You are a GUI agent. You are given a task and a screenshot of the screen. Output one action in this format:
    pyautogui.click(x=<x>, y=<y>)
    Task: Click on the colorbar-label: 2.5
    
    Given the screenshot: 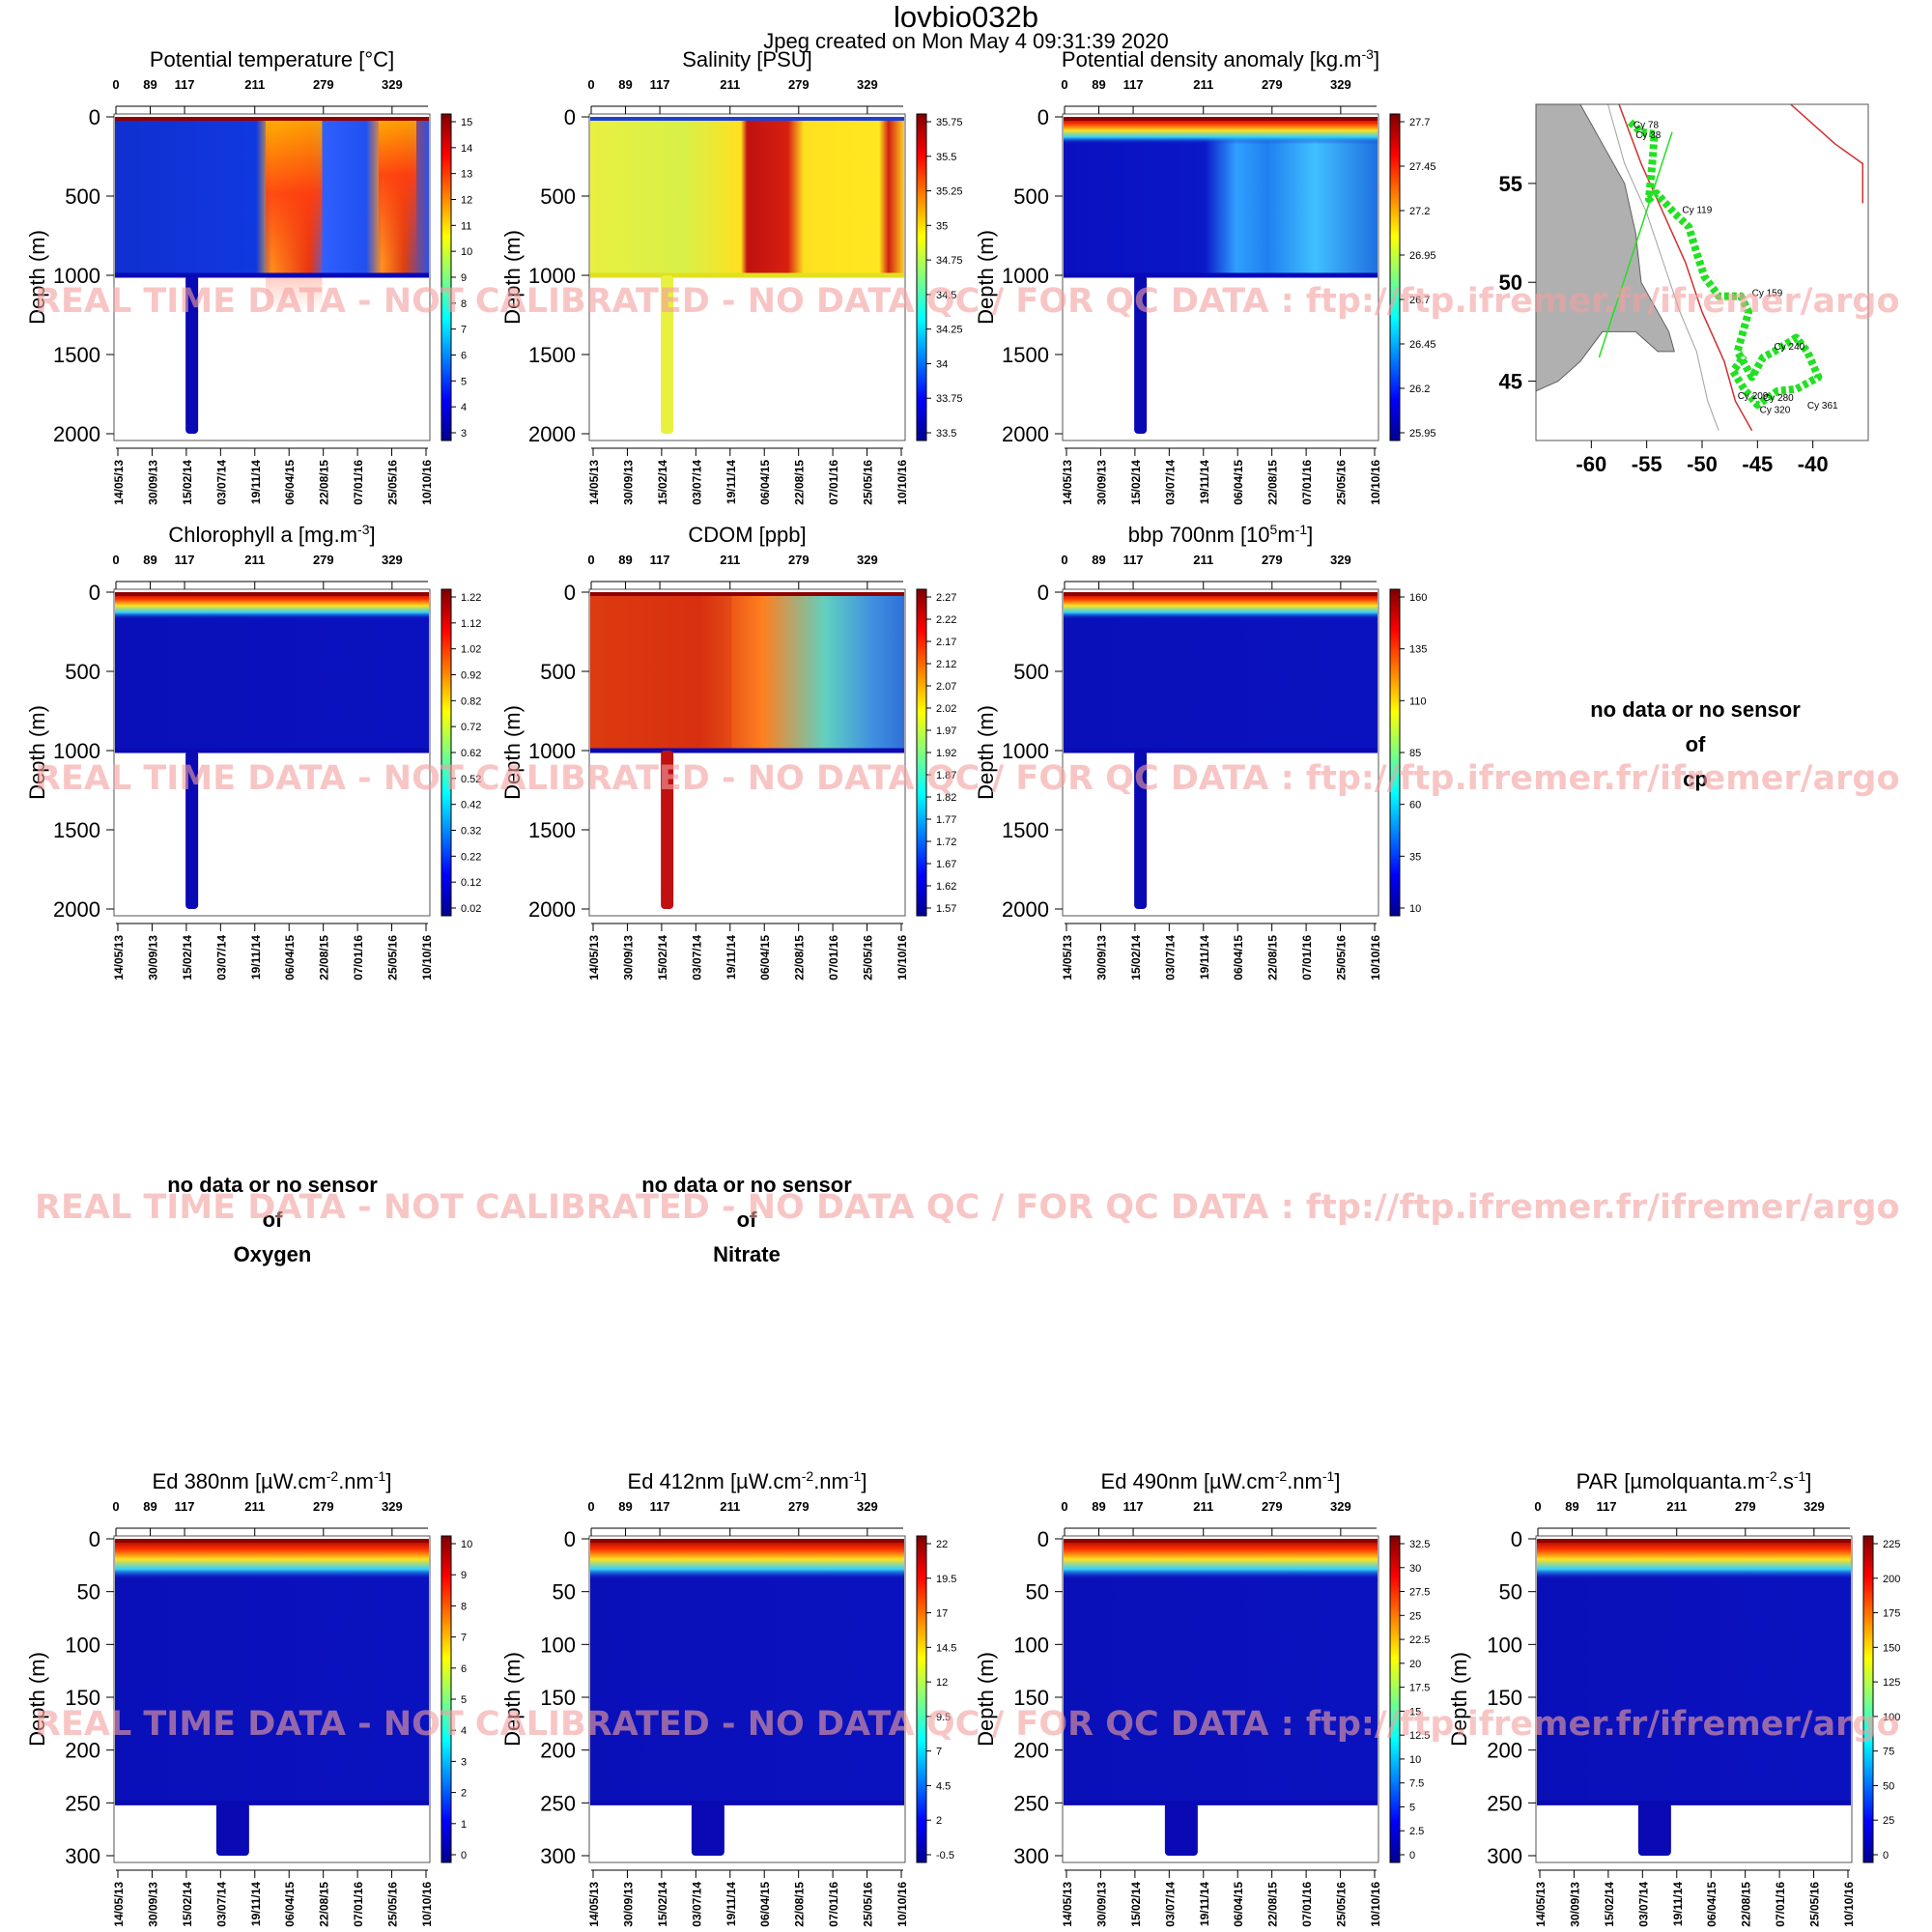 What is the action you would take?
    pyautogui.click(x=1416, y=1831)
    